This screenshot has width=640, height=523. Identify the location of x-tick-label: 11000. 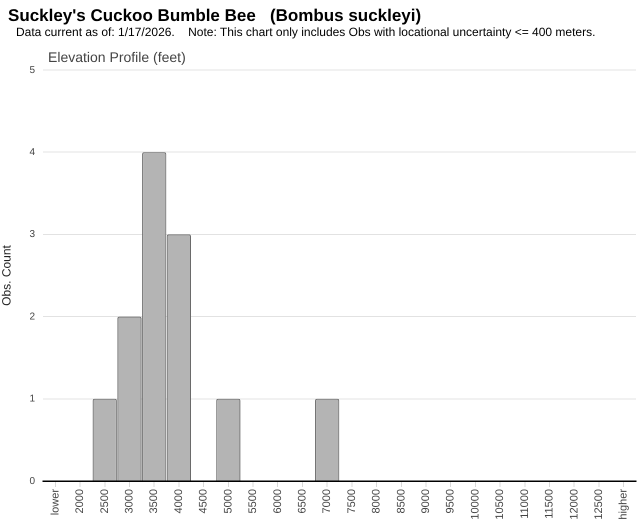
(524, 504).